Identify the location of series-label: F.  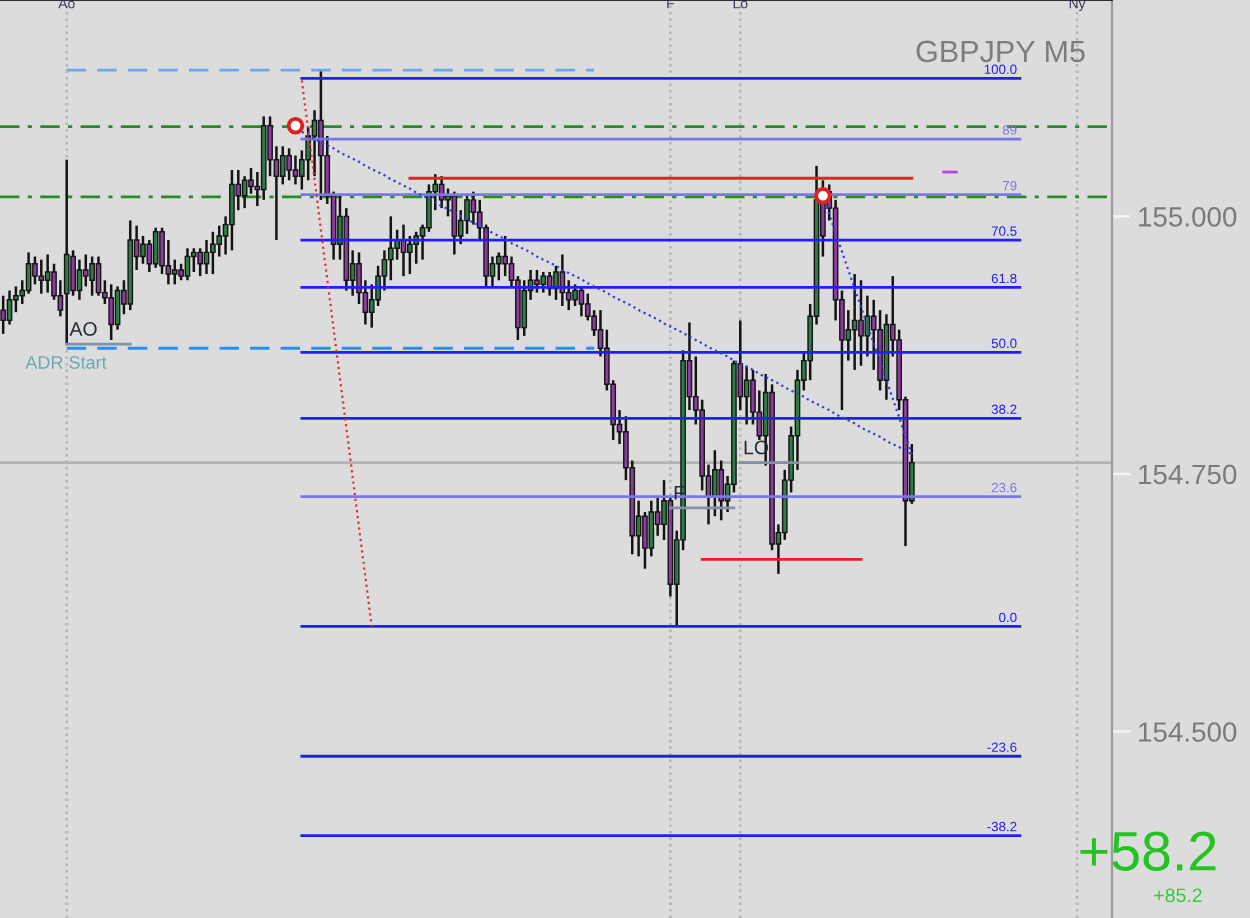
(679, 493).